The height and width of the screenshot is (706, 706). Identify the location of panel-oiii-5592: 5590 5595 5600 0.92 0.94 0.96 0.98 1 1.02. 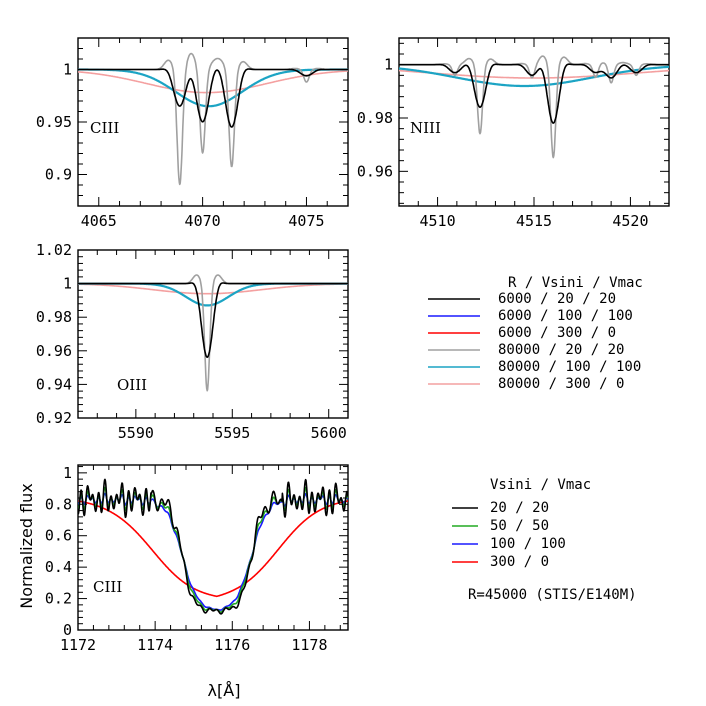
(192, 341).